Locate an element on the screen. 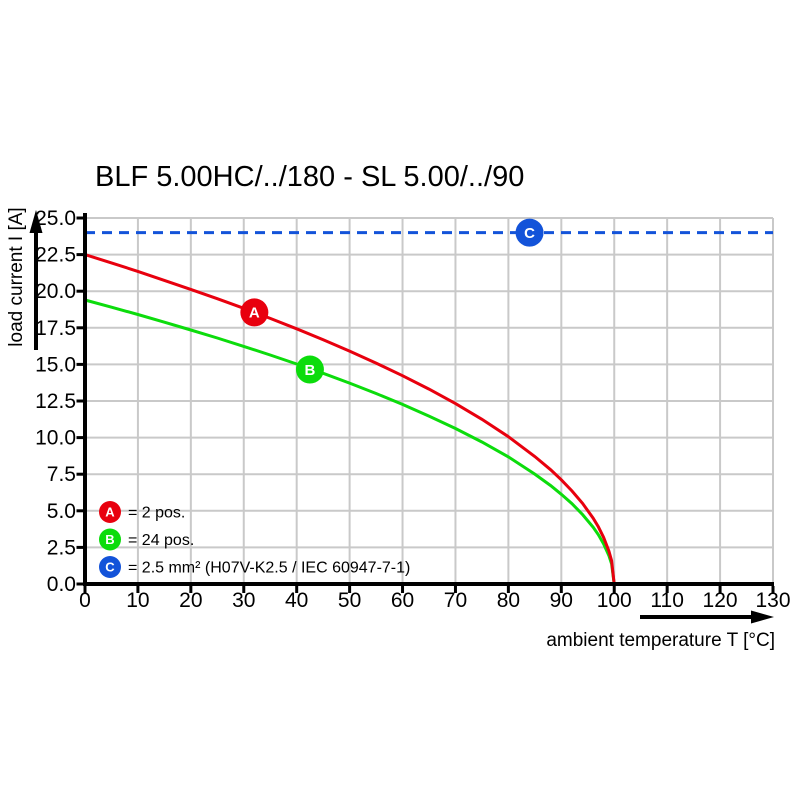 The width and height of the screenshot is (800, 800). legend-item-a: A = 2 pos. is located at coordinates (142, 512).